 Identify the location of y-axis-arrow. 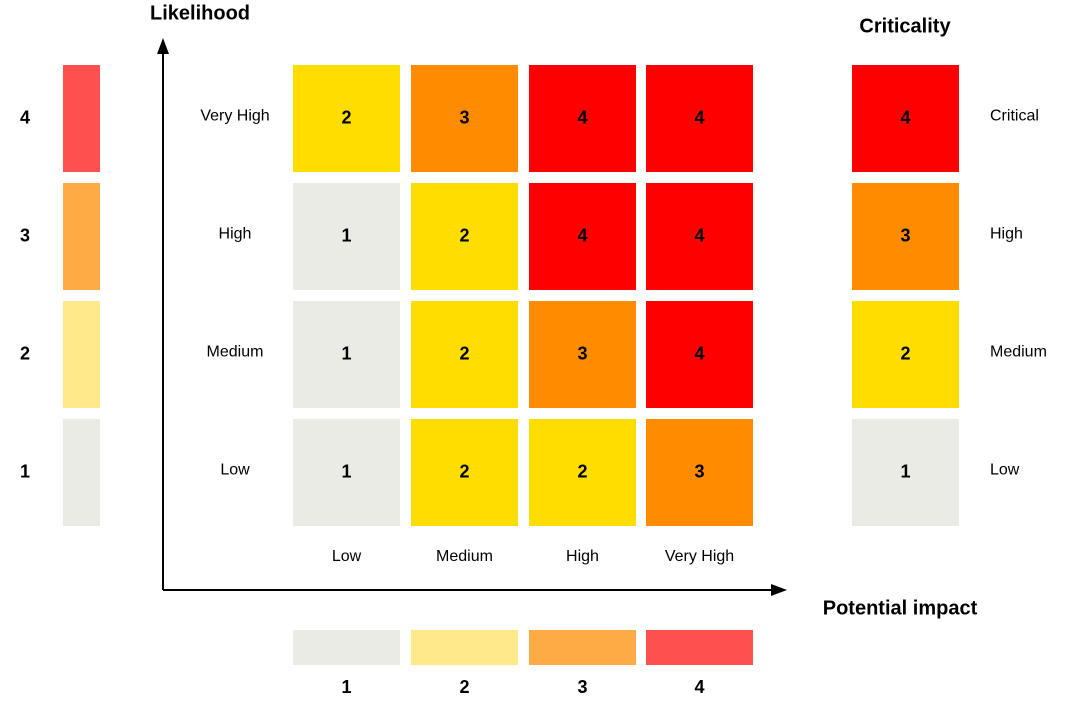
(163, 46).